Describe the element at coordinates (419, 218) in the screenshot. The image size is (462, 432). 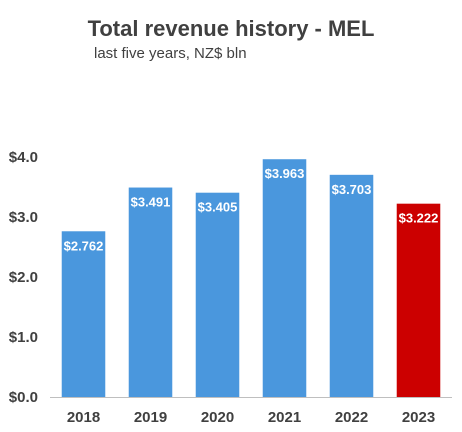
I see `bar-value-label: $3.222` at that location.